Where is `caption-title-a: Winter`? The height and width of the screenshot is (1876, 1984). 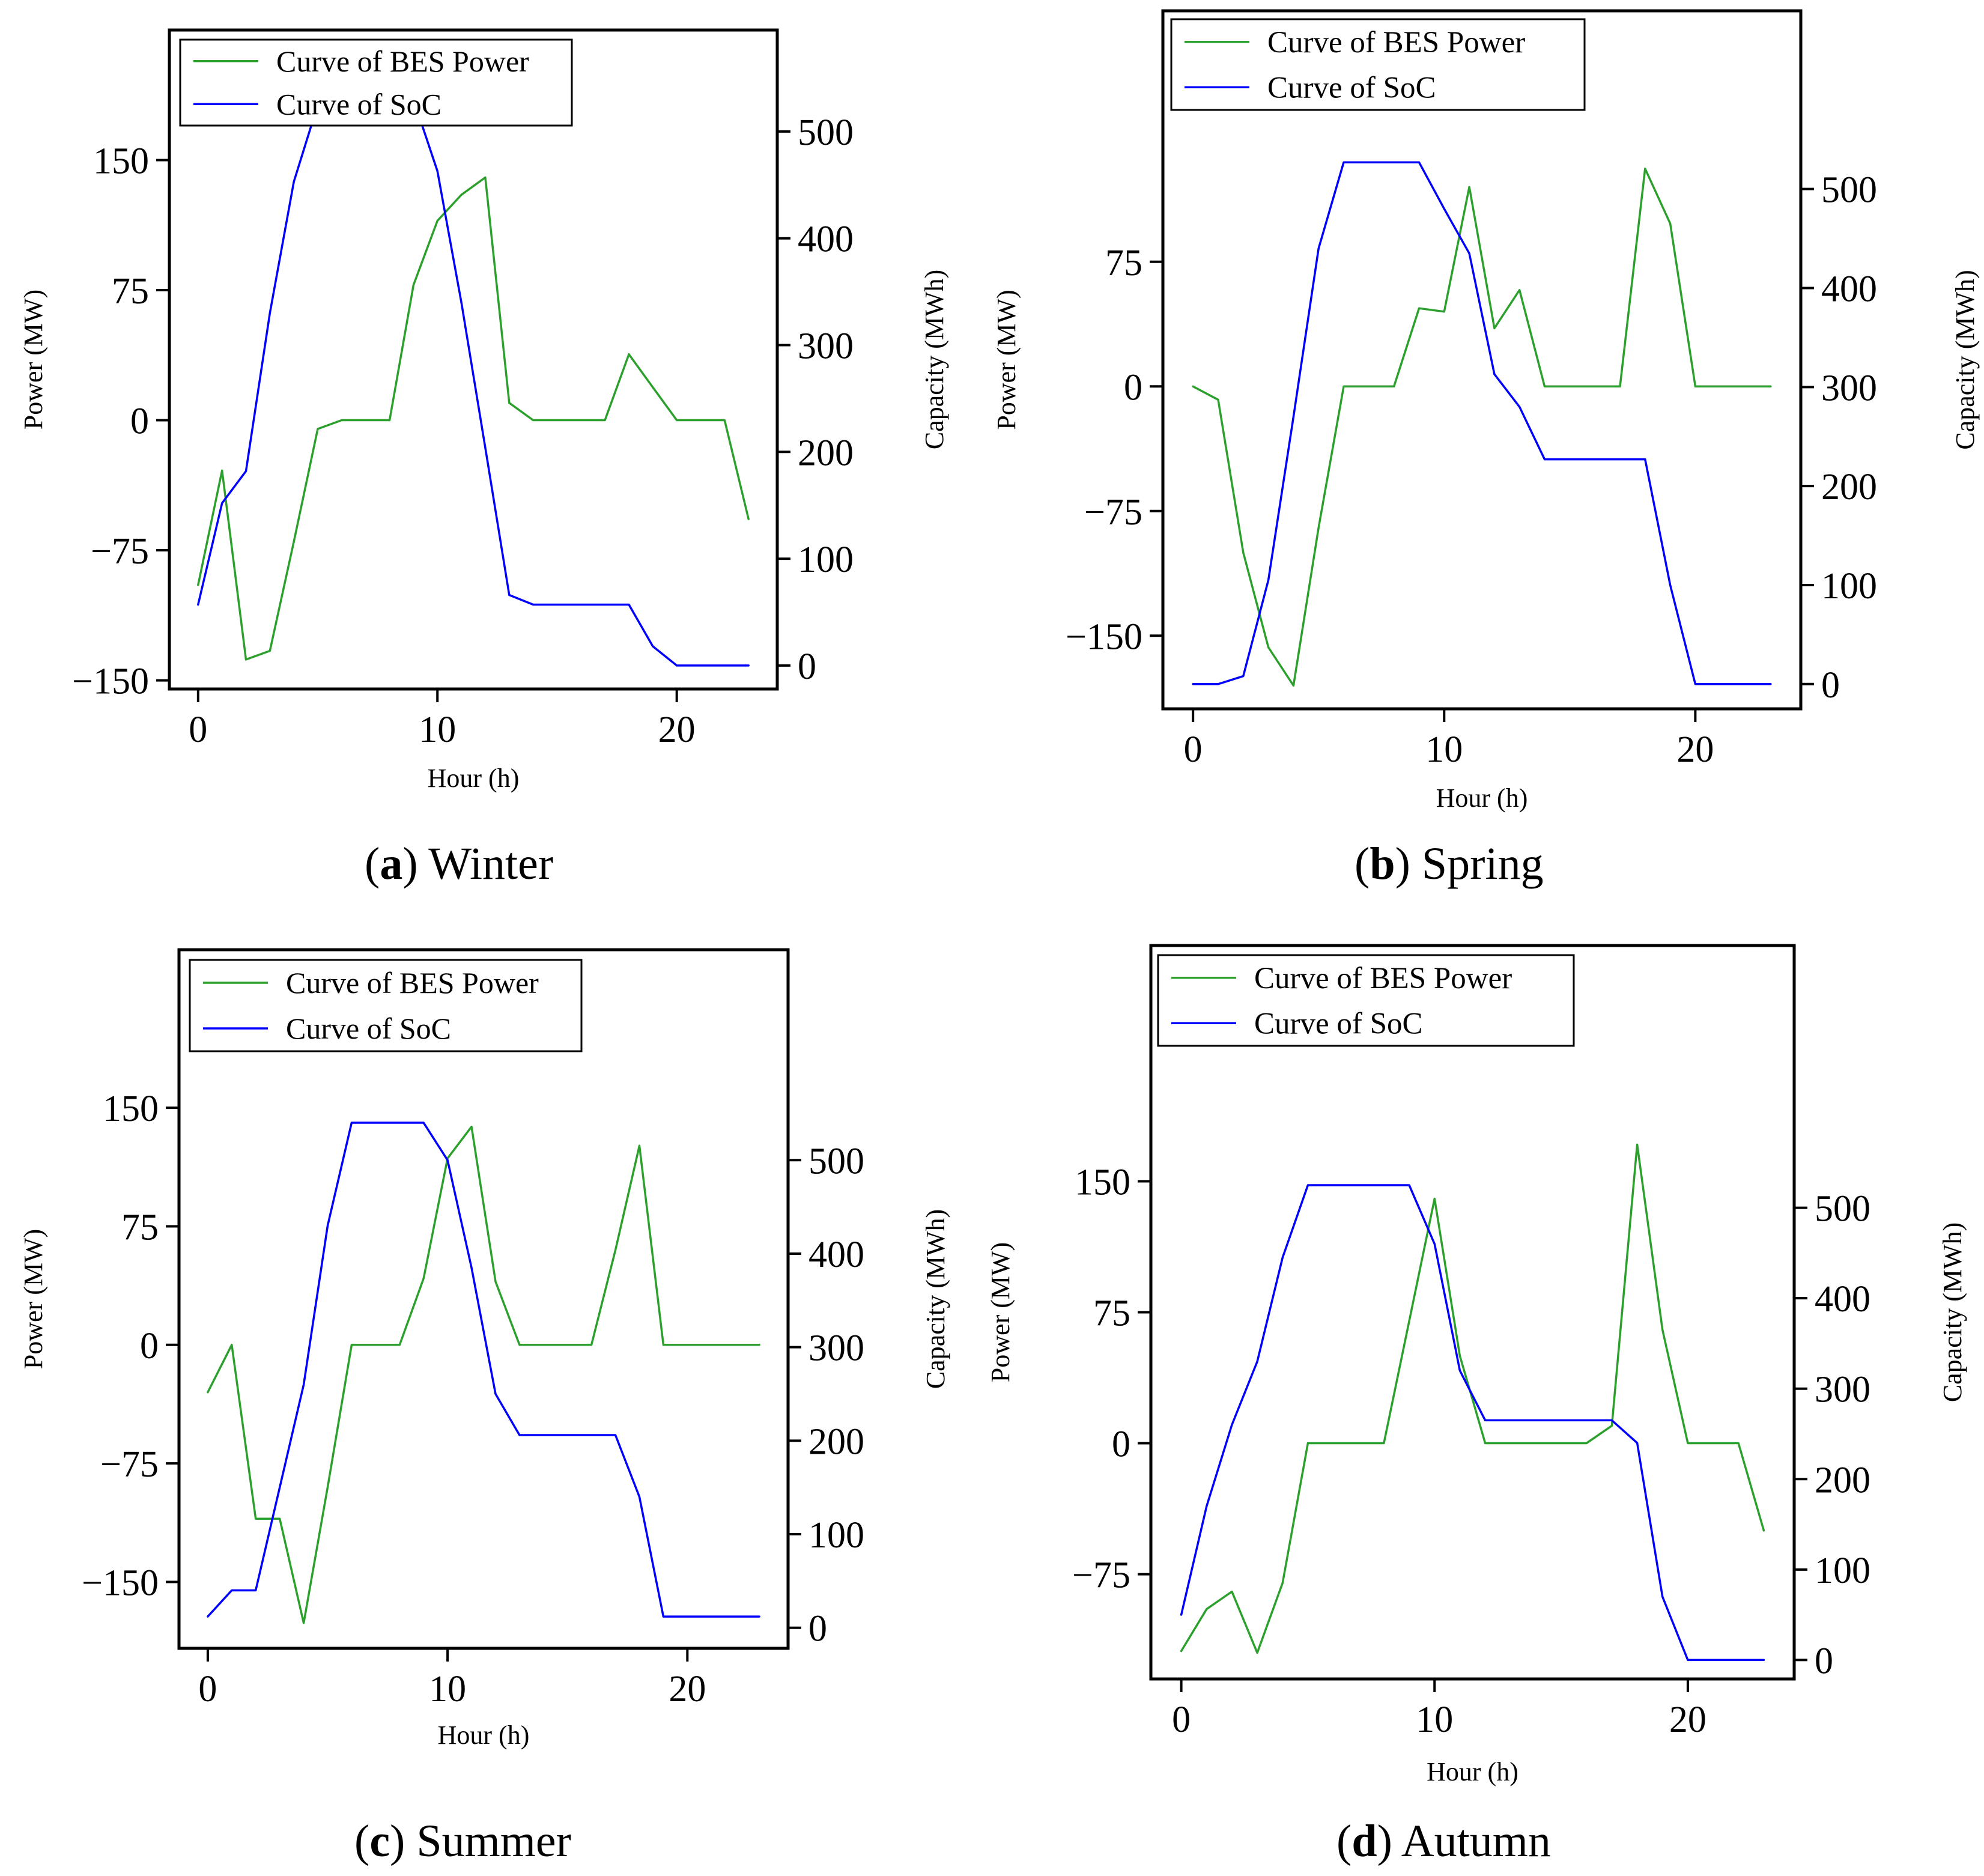 caption-title-a: Winter is located at coordinates (491, 864).